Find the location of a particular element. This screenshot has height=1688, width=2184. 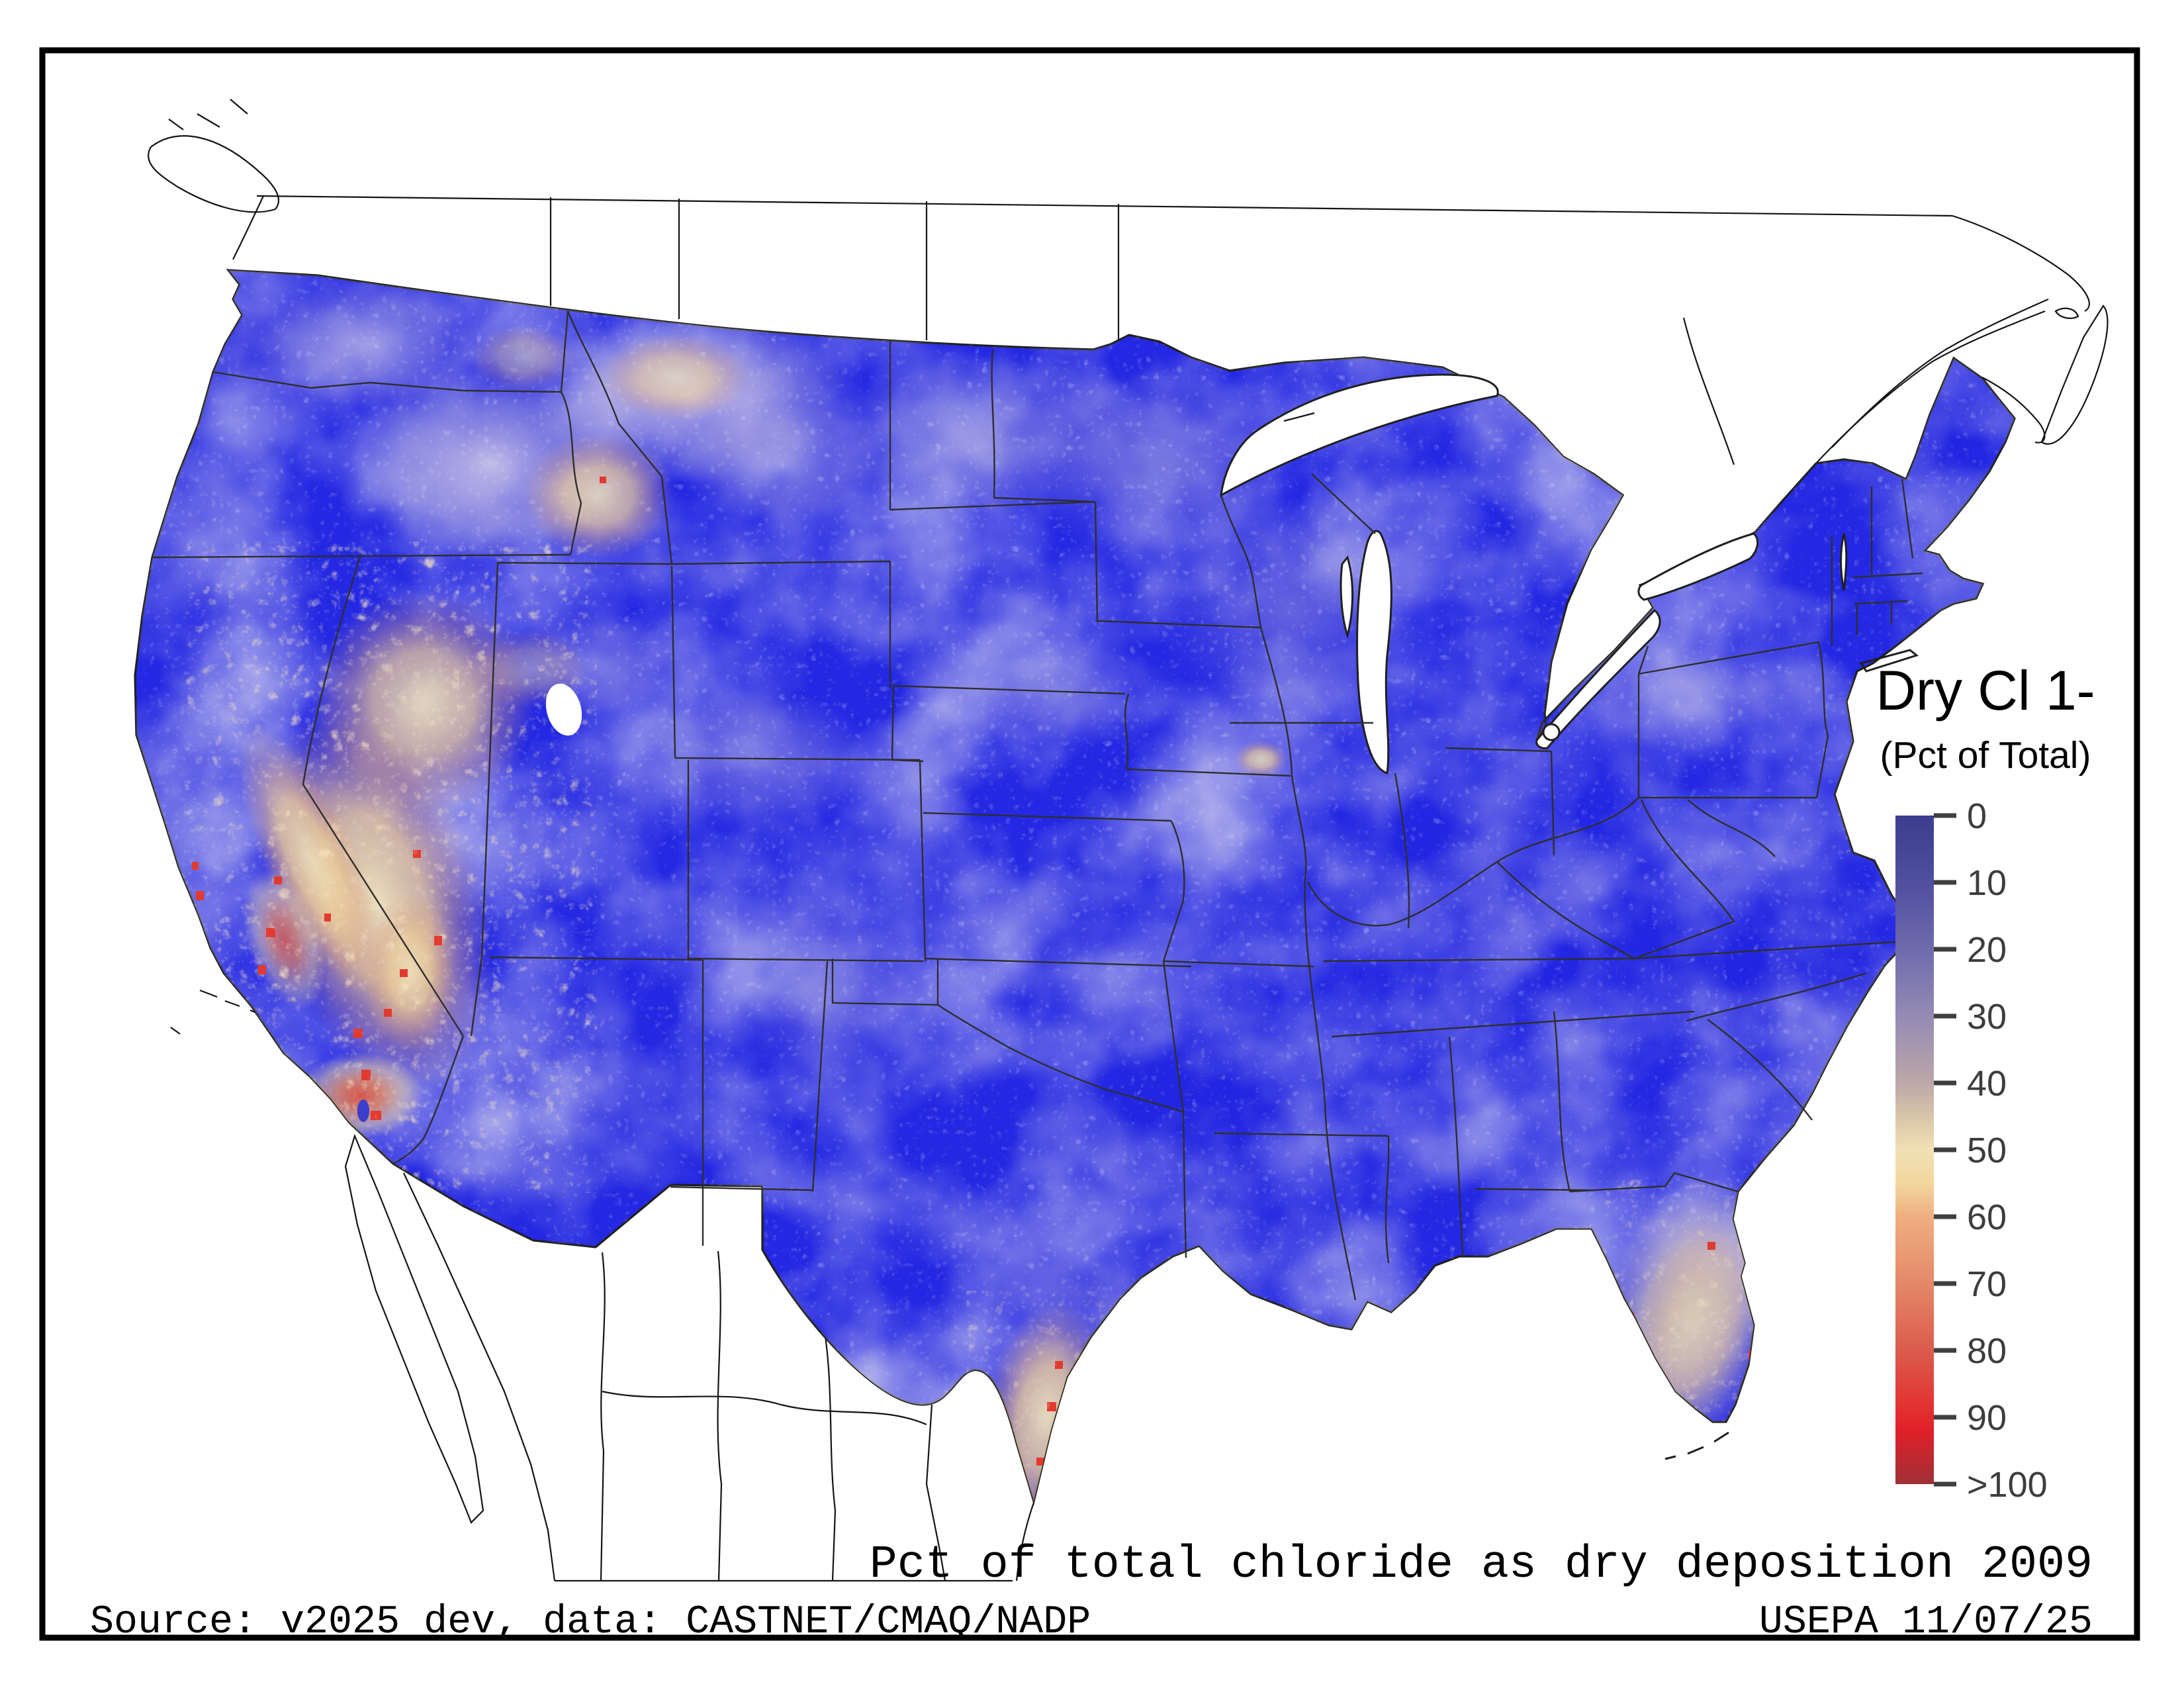

legend-subtitle: (Pct of Total) is located at coordinates (1985, 755).